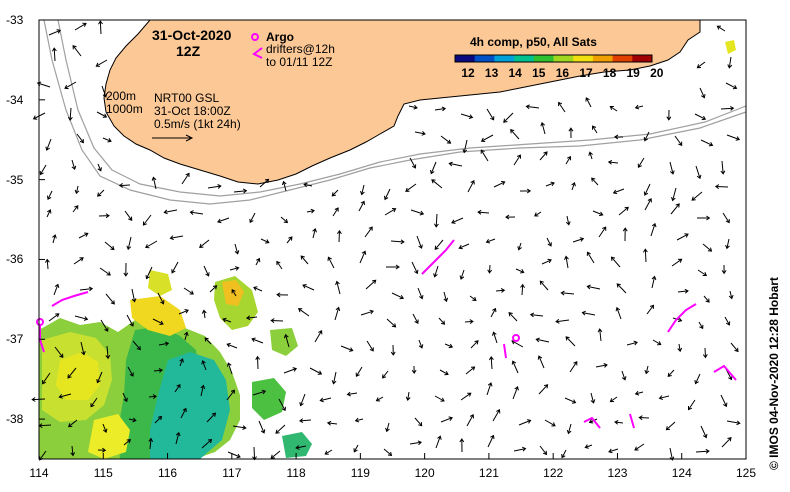 This screenshot has width=790, height=492. What do you see at coordinates (280, 37) in the screenshot?
I see `argo-legend-label: Argo` at bounding box center [280, 37].